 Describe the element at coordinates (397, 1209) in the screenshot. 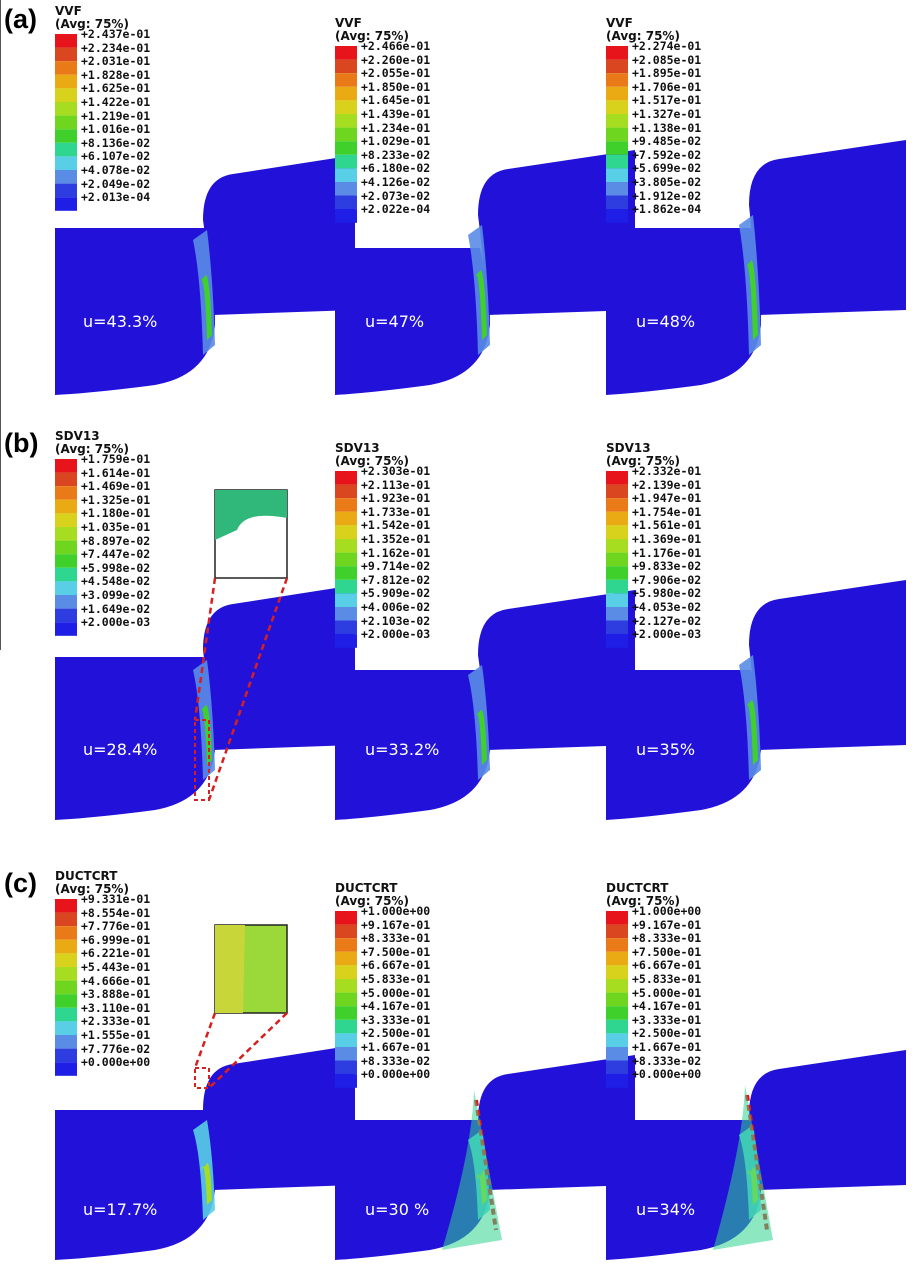

I see `displacement-label: u=30 %` at that location.